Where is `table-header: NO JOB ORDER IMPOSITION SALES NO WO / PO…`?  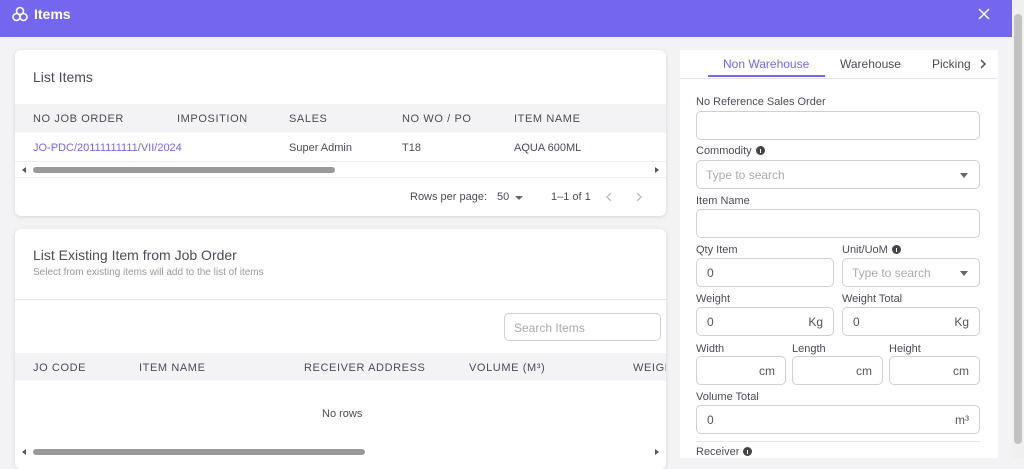 table-header: NO JOB ORDER IMPOSITION SALES NO WO / PO… is located at coordinates (340, 118).